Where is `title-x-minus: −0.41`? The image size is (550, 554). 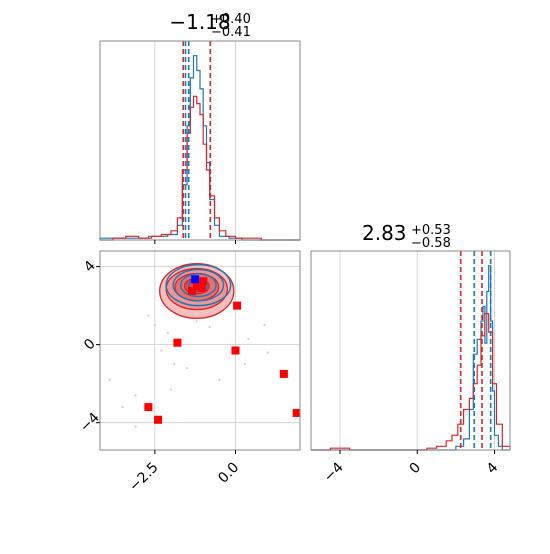
title-x-minus: −0.41 is located at coordinates (231, 32).